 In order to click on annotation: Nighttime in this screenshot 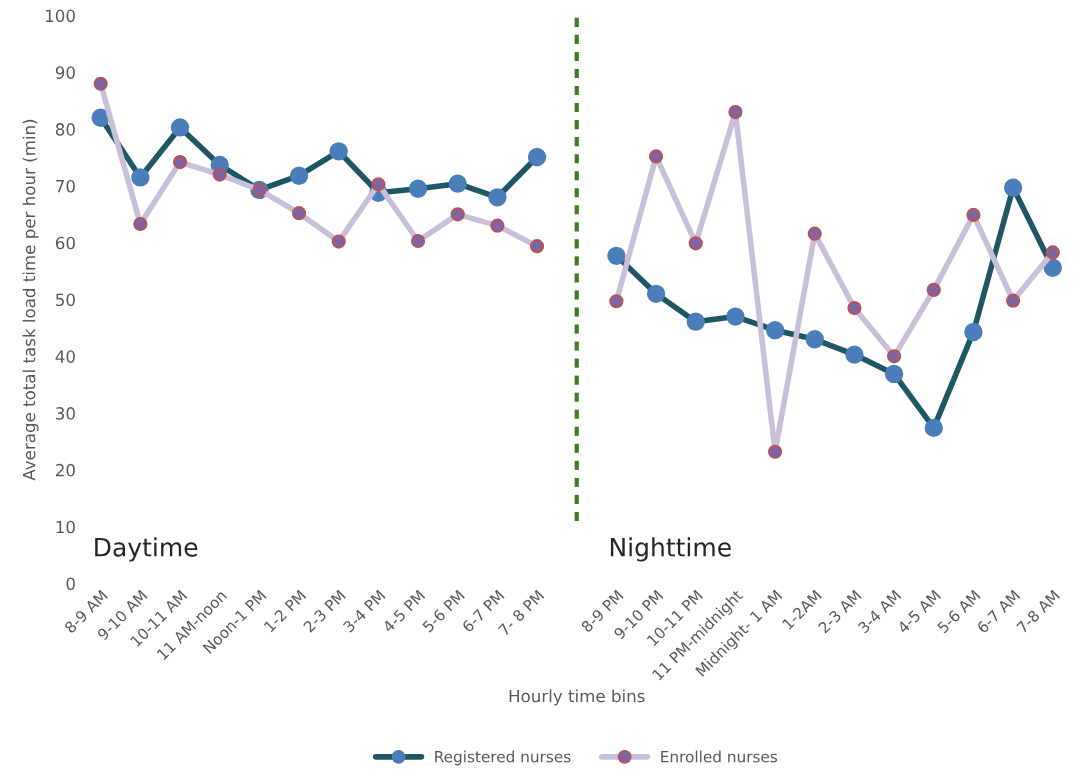, I will do `click(670, 549)`.